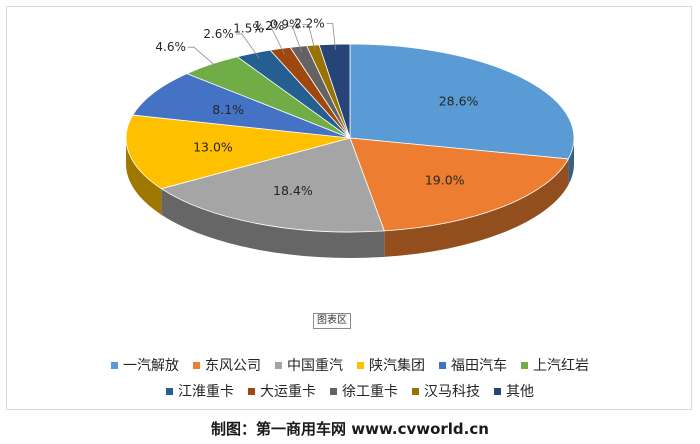 The width and height of the screenshot is (700, 444). What do you see at coordinates (248, 29) in the screenshot?
I see `data-label-7: 1.5%` at bounding box center [248, 29].